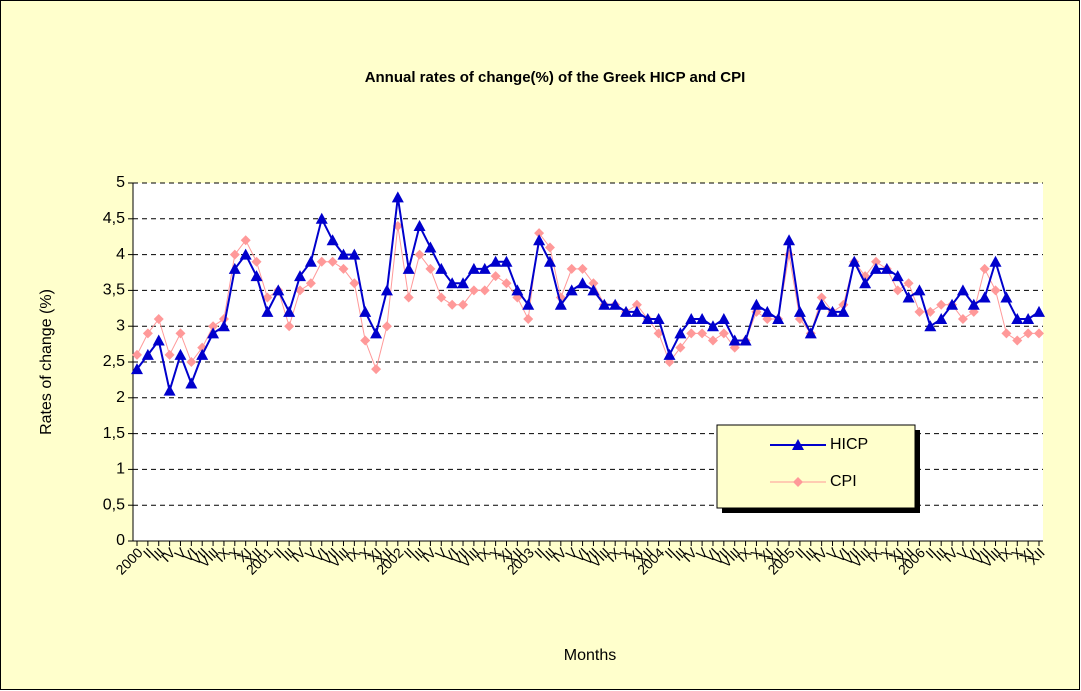 The height and width of the screenshot is (691, 1081). I want to click on y-tick-label: 3, so click(120, 325).